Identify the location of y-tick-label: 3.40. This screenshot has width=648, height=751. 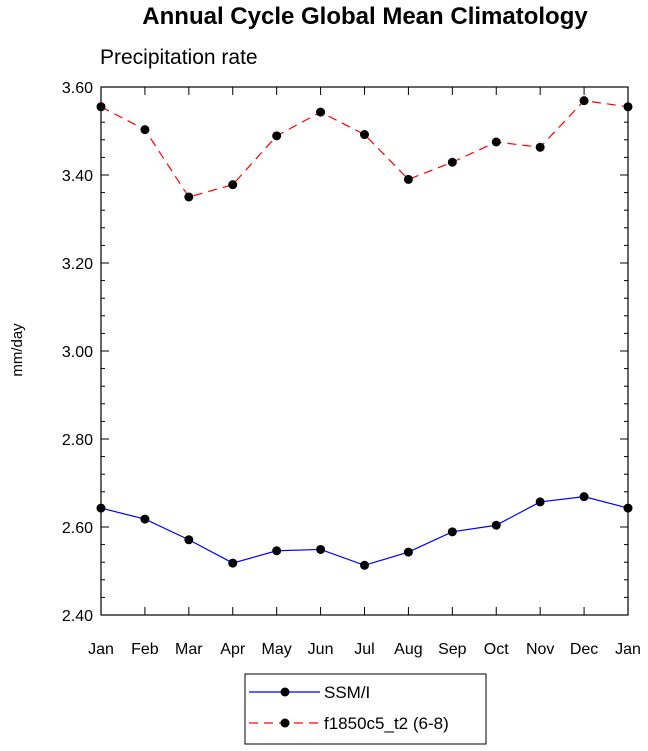
(77, 176).